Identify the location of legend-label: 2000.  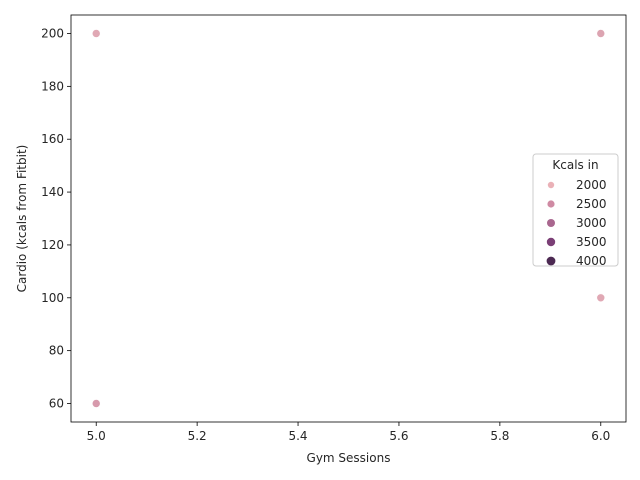
(591, 185).